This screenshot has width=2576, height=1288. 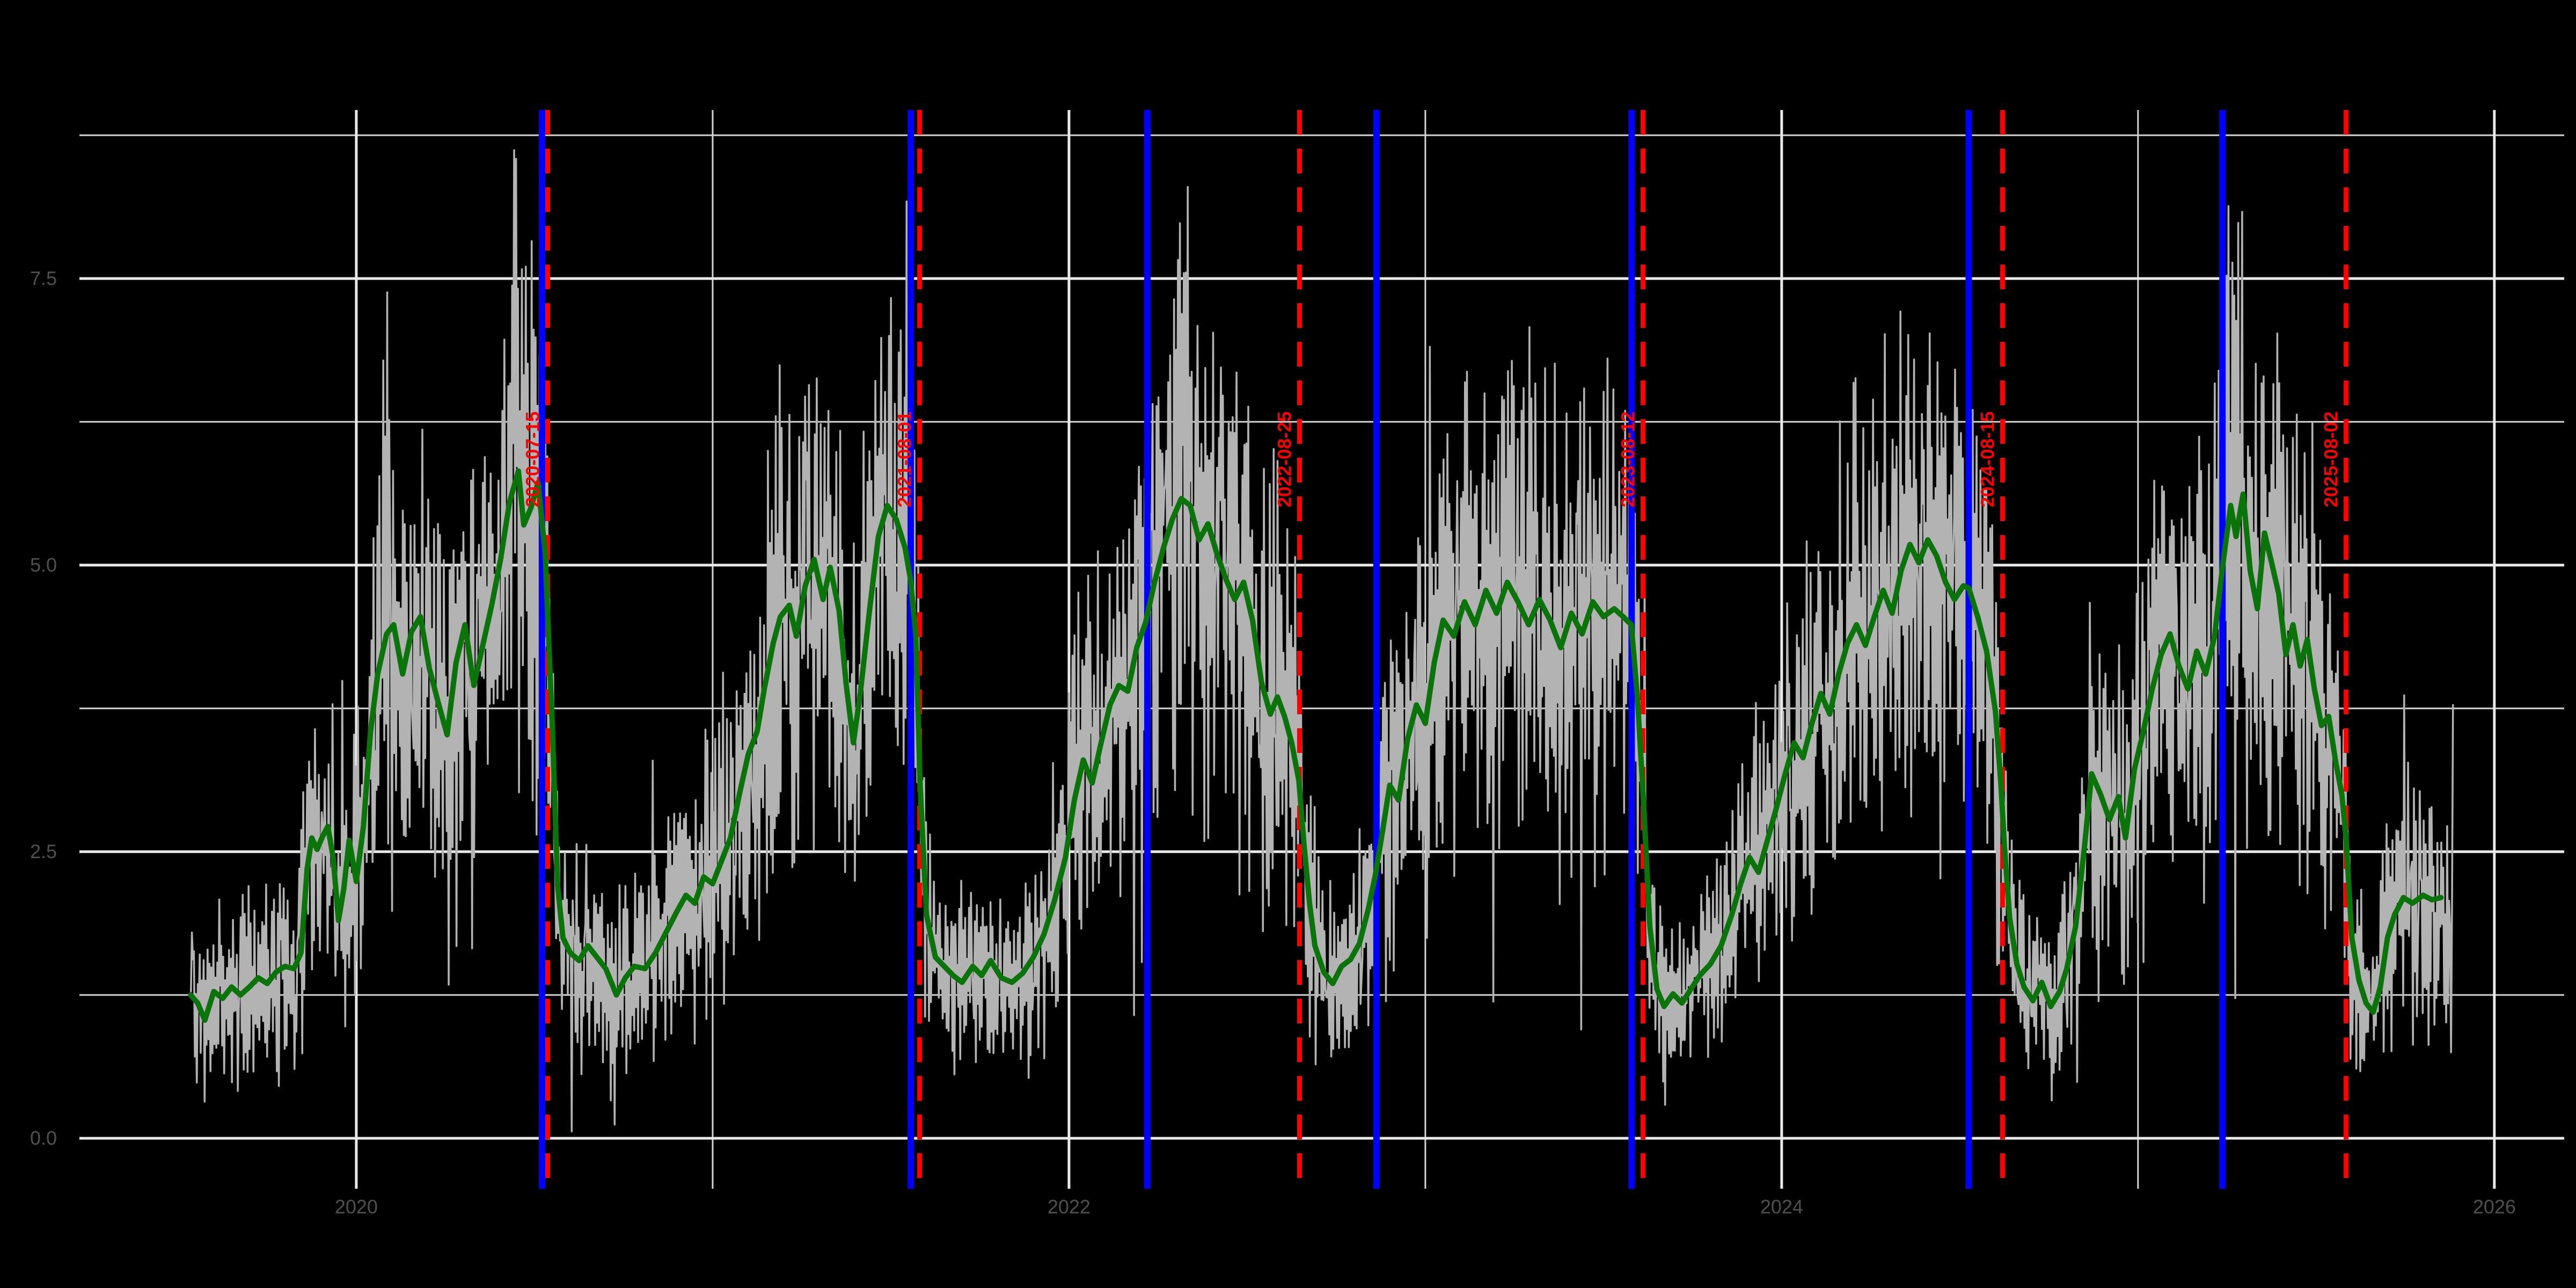 What do you see at coordinates (533, 459) in the screenshot?
I see `event-date-label: 2020-07-15` at bounding box center [533, 459].